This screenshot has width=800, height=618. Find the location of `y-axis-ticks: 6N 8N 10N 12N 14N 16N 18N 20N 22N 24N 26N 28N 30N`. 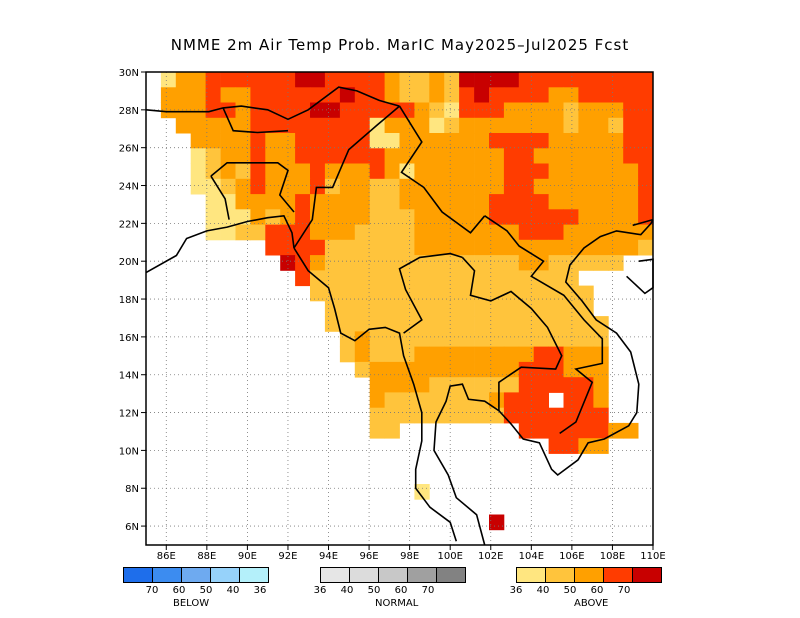

y-axis-ticks: 6N 8N 10N 12N 14N 16N 18N 20N 22N 24N 26N 28N 30N is located at coordinates (132, 300).